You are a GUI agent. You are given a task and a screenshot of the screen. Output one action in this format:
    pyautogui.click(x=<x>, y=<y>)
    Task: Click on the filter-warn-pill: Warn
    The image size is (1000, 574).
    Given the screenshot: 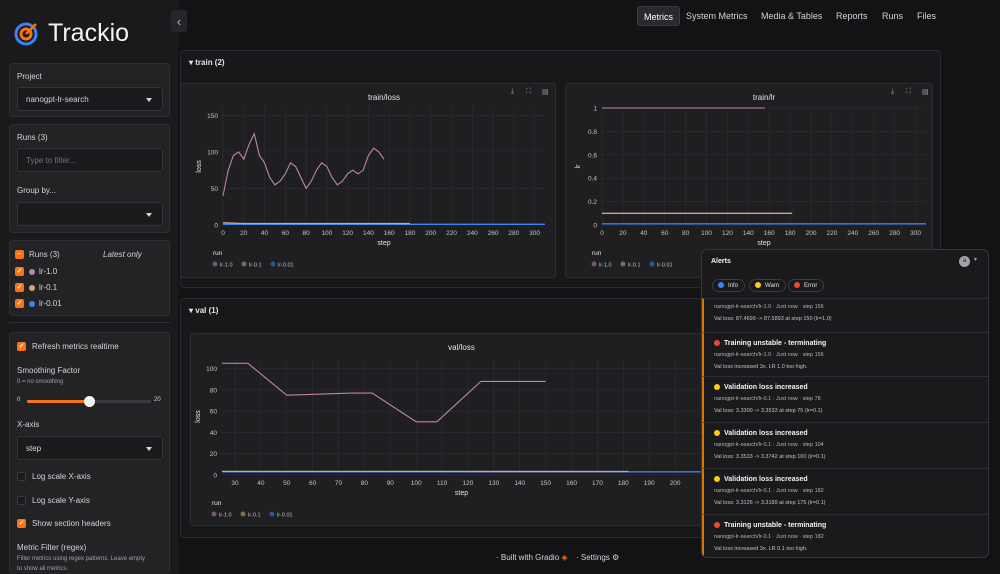 What is the action you would take?
    pyautogui.click(x=768, y=285)
    